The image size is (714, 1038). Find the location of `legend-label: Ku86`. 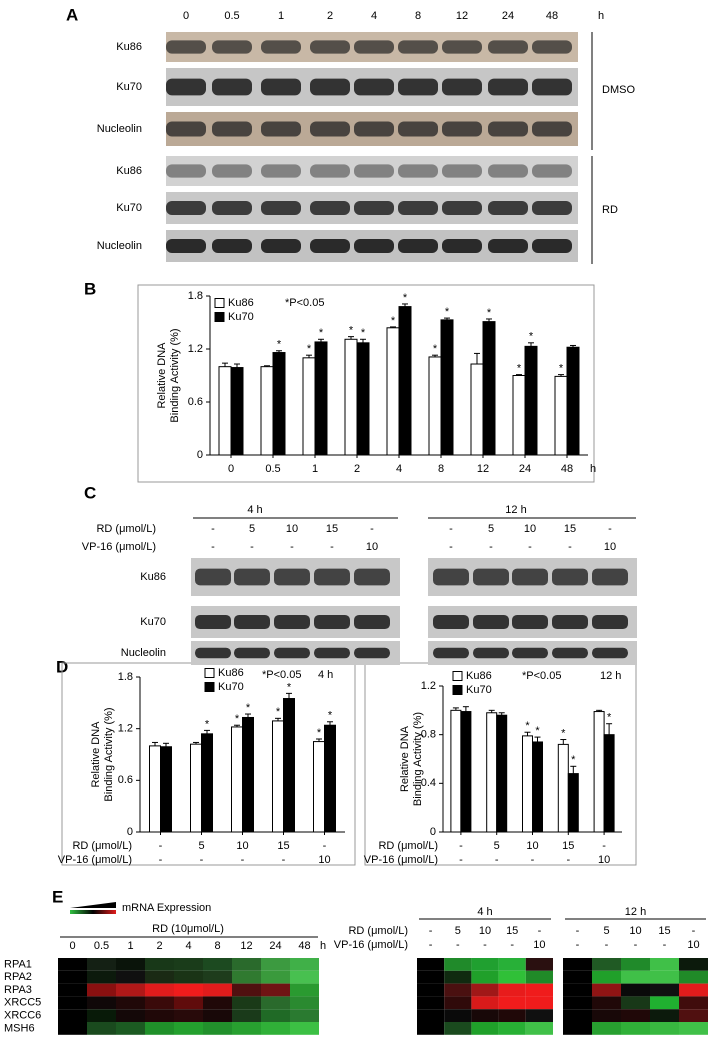

legend-label: Ku86 is located at coordinates (231, 673).